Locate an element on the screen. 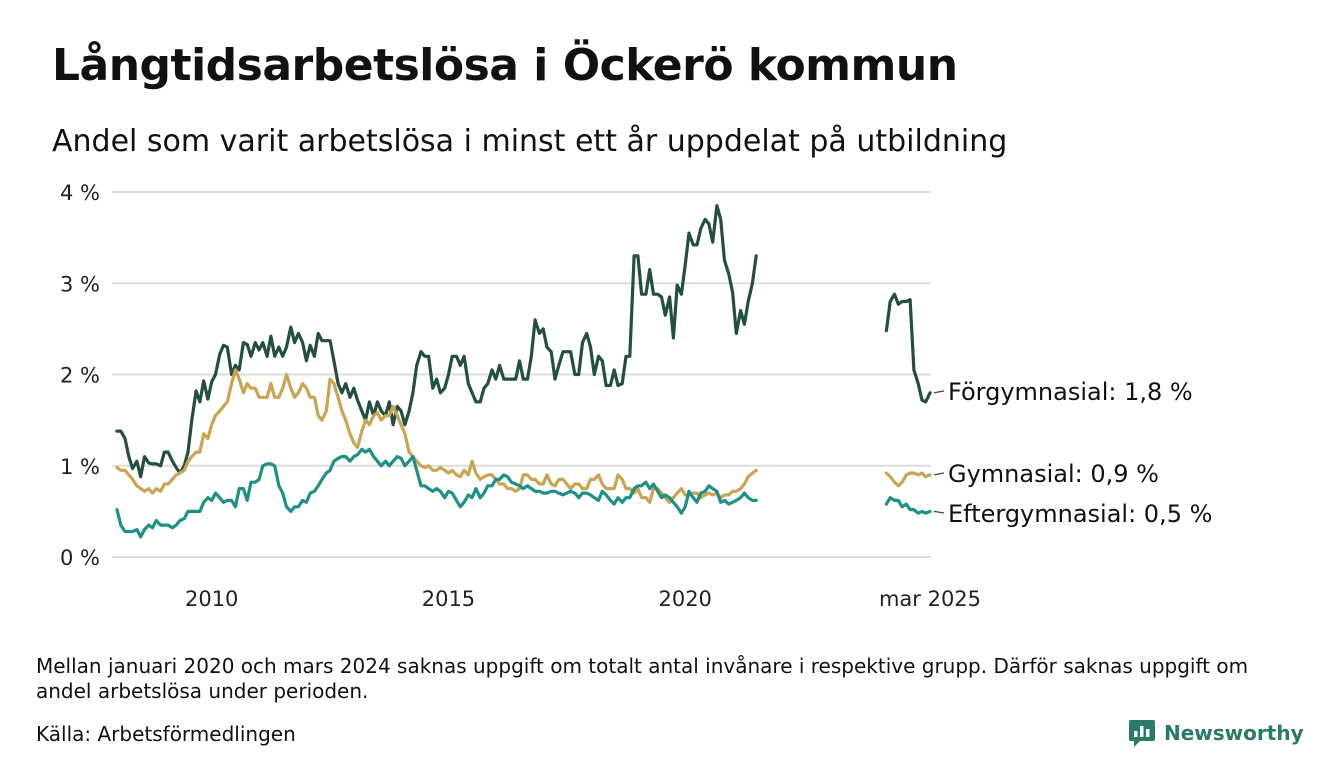  y-tick-label: 1 % is located at coordinates (80, 467).